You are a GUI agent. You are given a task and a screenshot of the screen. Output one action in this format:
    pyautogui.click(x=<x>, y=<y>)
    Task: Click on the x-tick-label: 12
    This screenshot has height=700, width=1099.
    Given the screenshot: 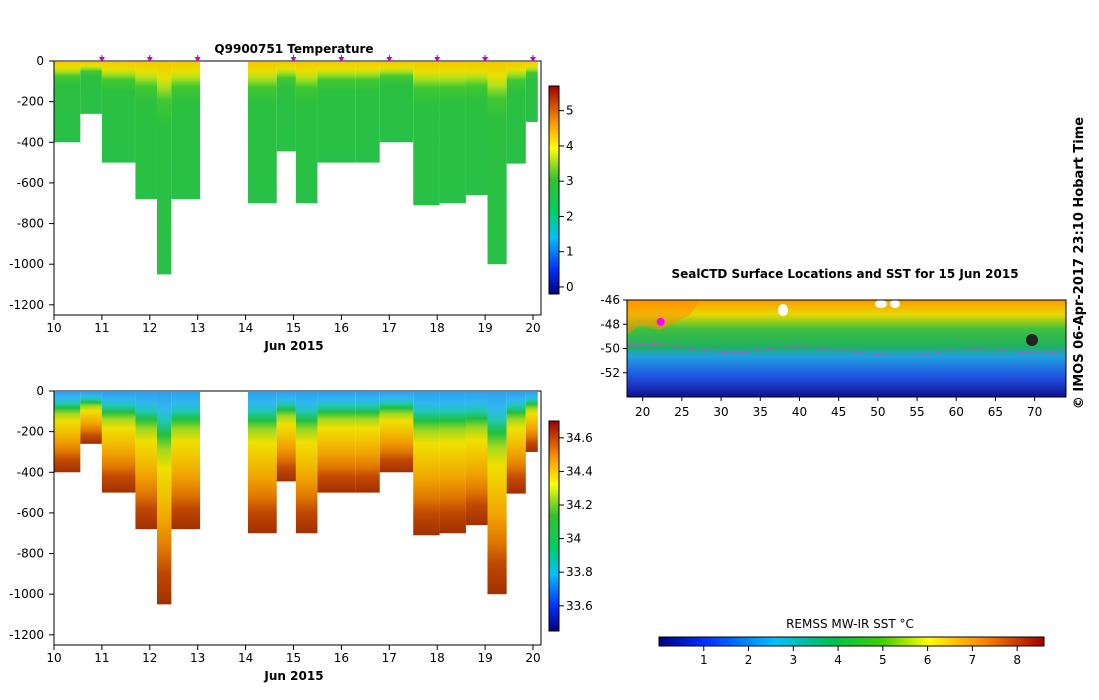 What is the action you would take?
    pyautogui.click(x=149, y=328)
    